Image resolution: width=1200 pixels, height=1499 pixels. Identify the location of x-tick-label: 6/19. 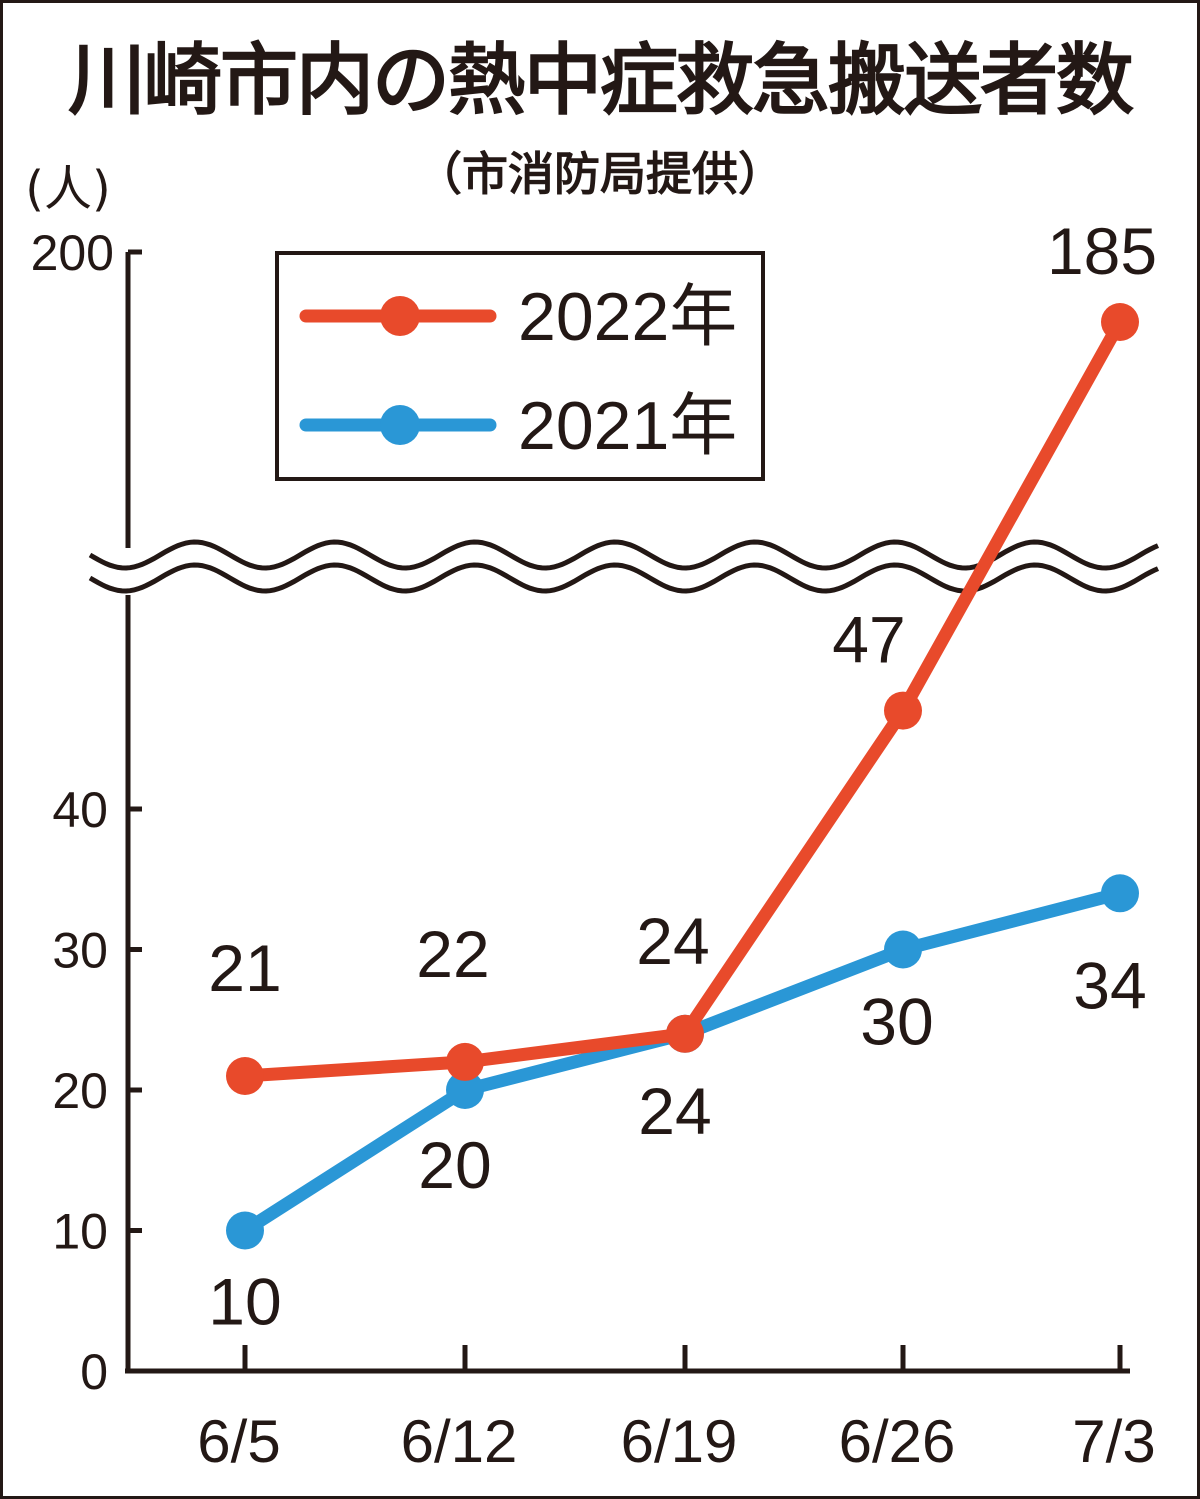
(679, 1441).